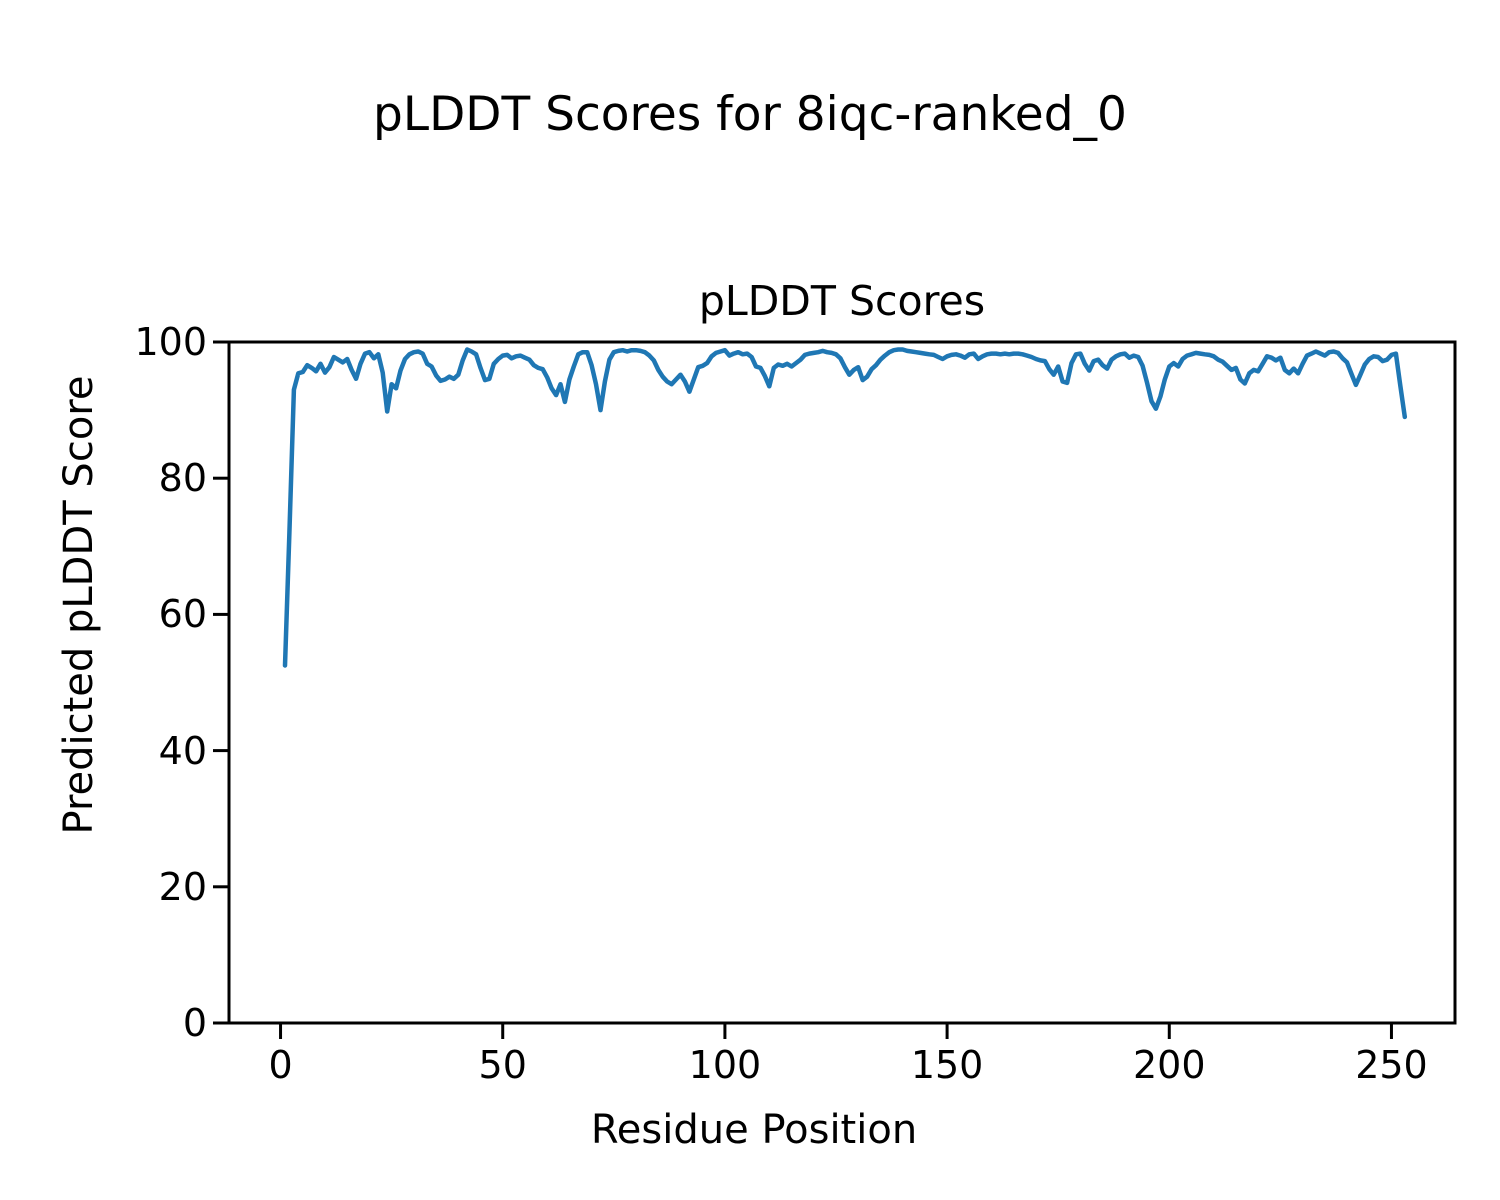  I want to click on y-tick-label: 40, so click(182, 750).